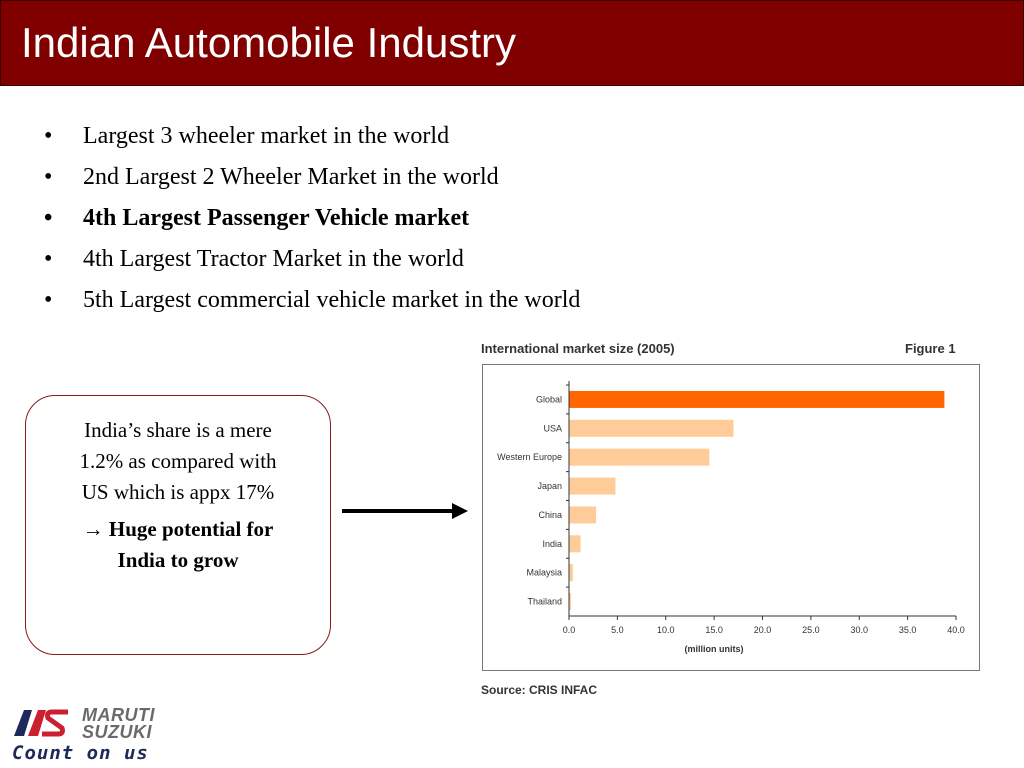  What do you see at coordinates (651, 428) in the screenshot?
I see `bar-usa` at bounding box center [651, 428].